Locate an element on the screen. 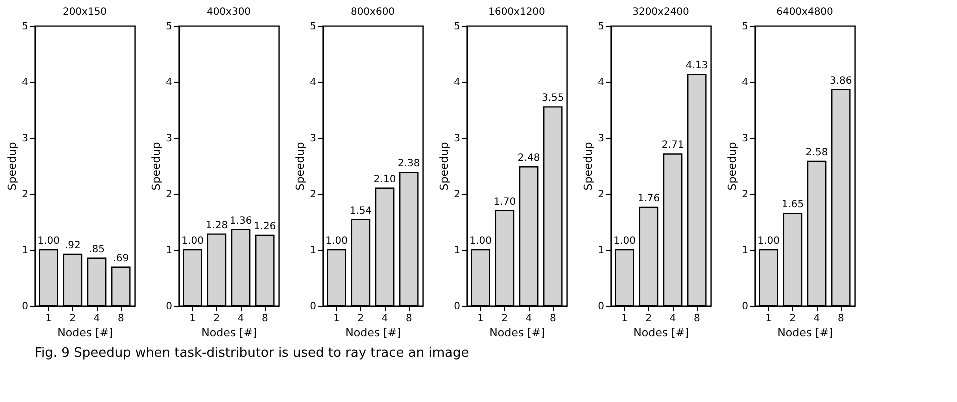 This screenshot has height=402, width=957. caption: Fig. 9 Speedup when task-distributor is used to ray trace an image is located at coordinates (252, 353).